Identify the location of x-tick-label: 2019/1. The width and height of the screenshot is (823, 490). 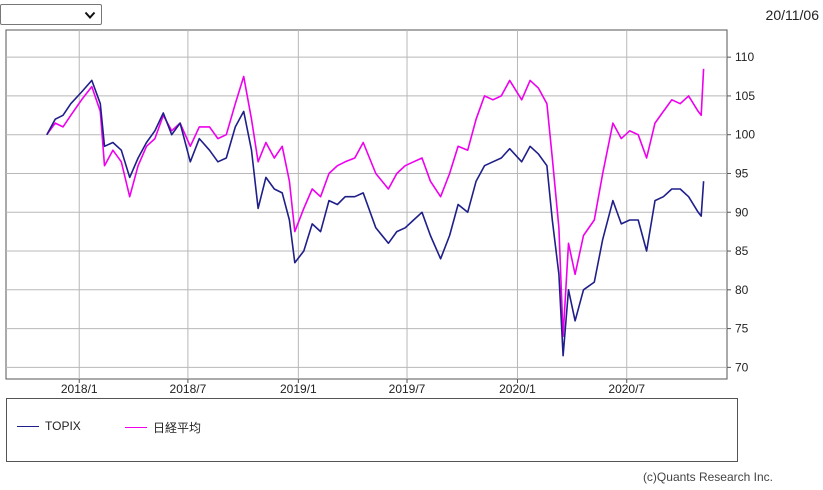
(298, 389).